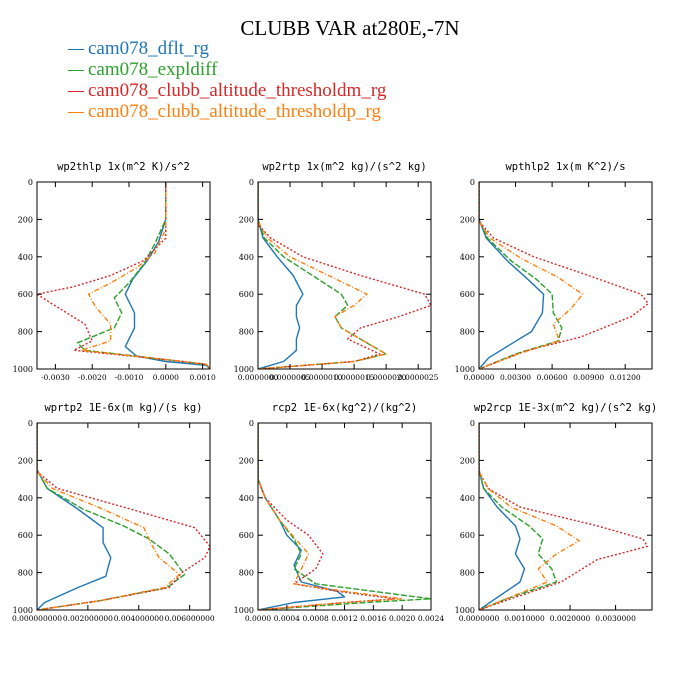  Describe the element at coordinates (92, 377) in the screenshot. I see `x-tick-label: -0.0020` at that location.